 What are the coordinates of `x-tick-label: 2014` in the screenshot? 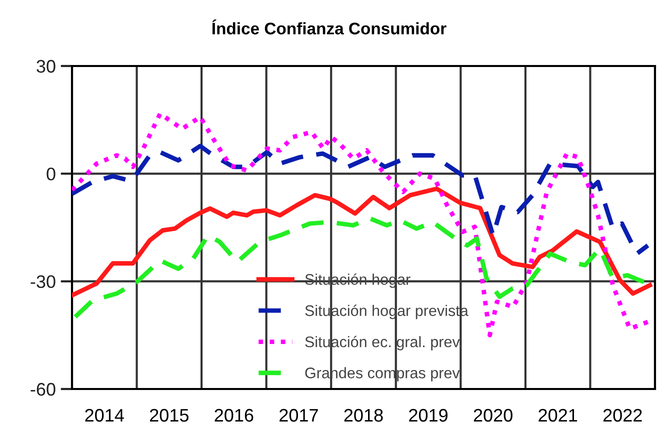 It's located at (104, 415).